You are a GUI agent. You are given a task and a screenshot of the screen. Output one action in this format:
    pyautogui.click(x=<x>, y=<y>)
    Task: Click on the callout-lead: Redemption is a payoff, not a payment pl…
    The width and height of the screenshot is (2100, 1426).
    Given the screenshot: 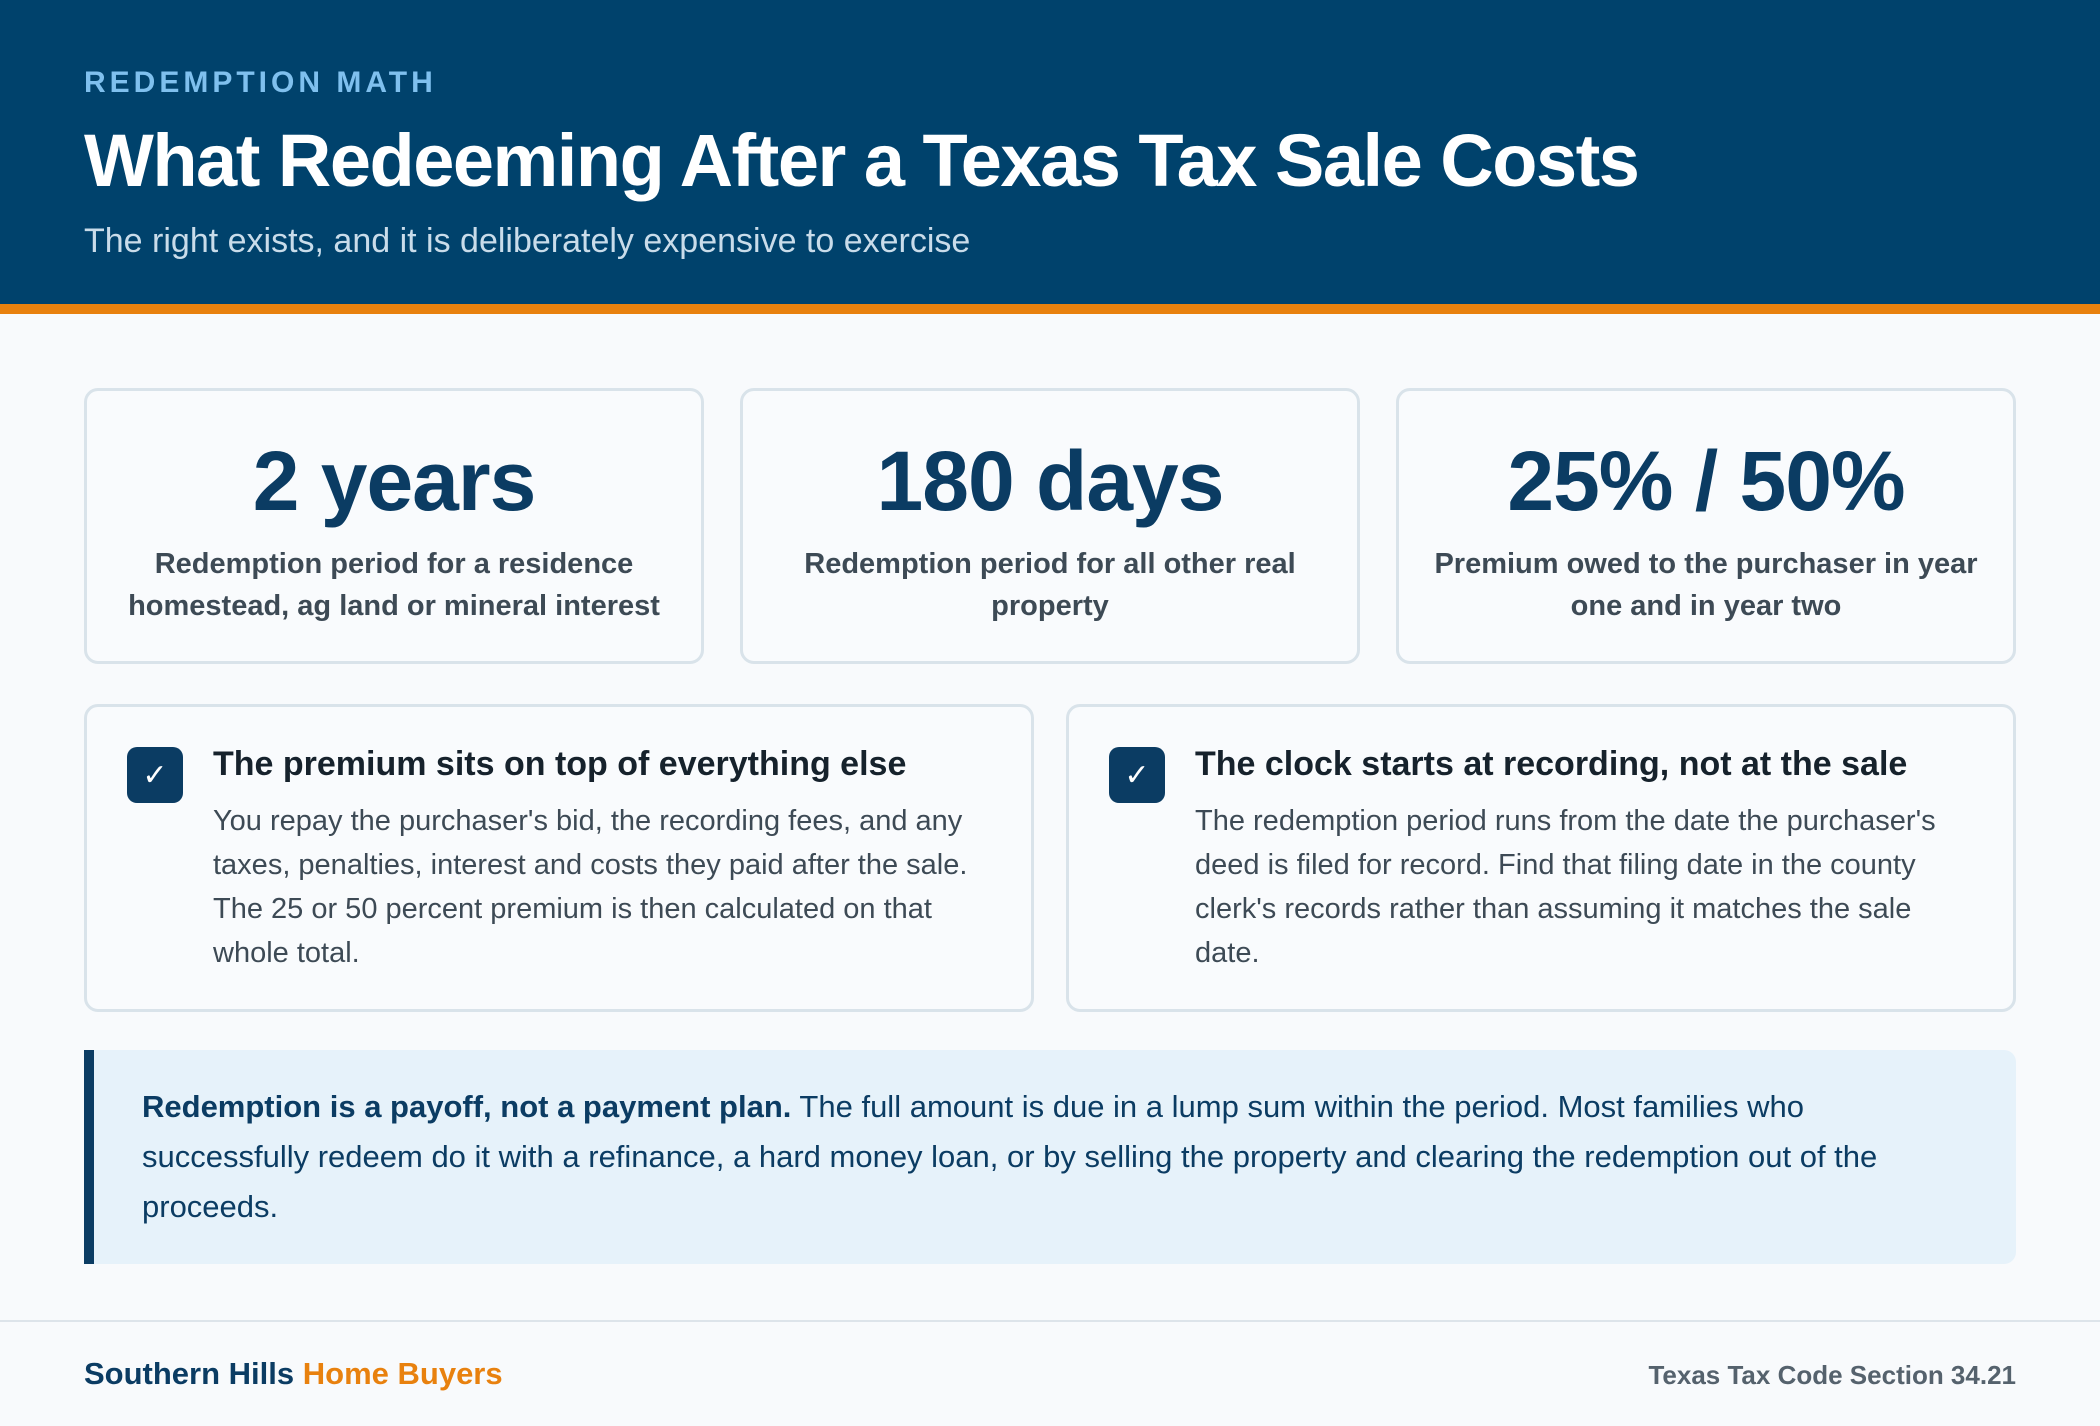 What is the action you would take?
    pyautogui.click(x=467, y=1106)
    